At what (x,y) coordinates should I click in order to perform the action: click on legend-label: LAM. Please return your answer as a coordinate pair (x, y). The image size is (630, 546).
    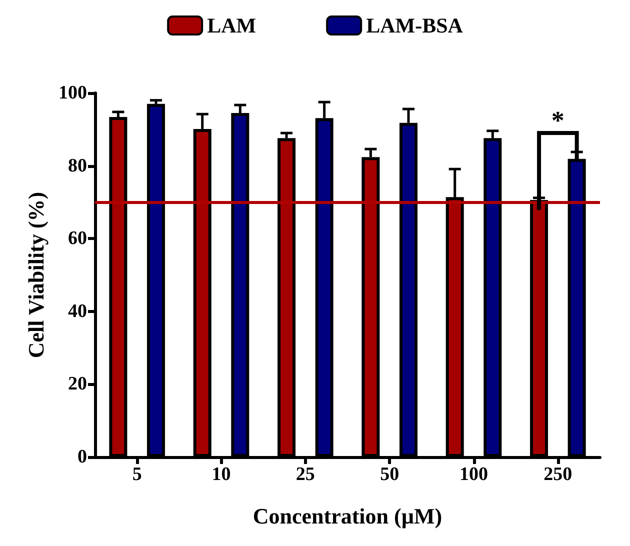
    Looking at the image, I should click on (231, 26).